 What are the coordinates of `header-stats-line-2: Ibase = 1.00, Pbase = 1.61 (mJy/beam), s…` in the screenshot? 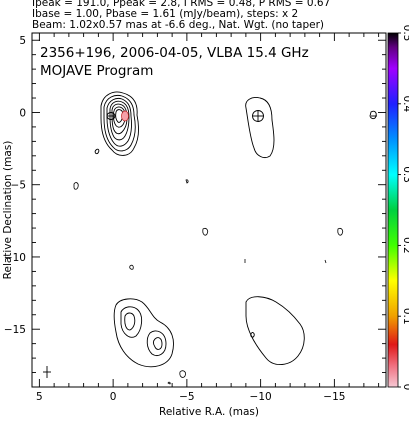 It's located at (165, 14).